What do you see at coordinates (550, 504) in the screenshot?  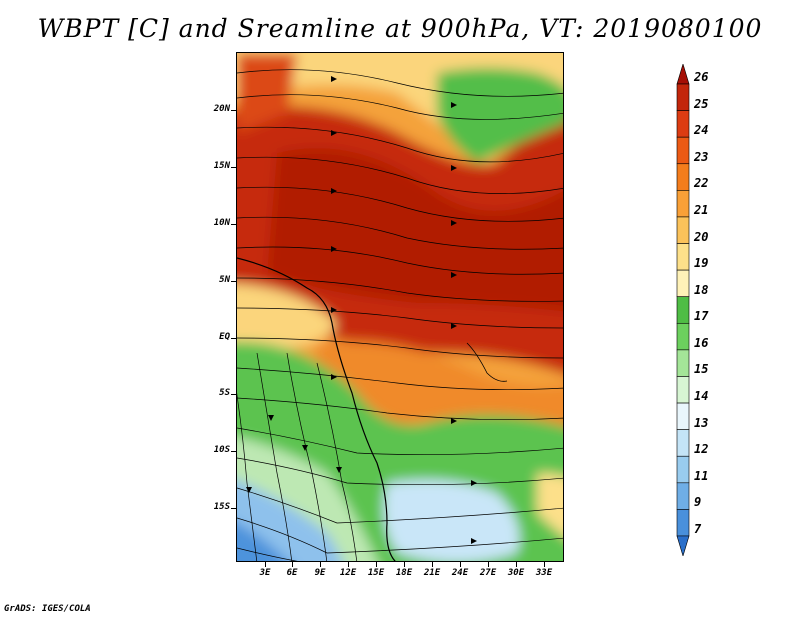 I see `field-east-yellow` at bounding box center [550, 504].